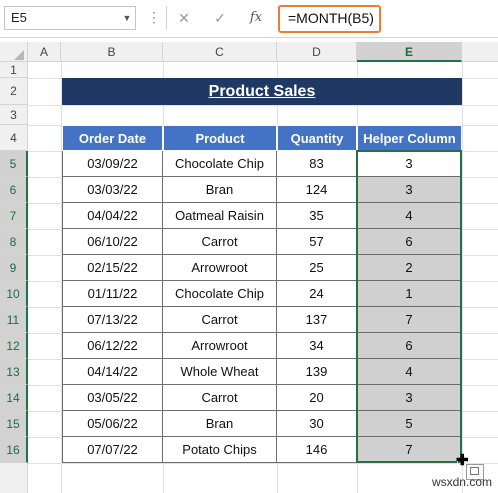  I want to click on row-header-8: 8, so click(14, 242).